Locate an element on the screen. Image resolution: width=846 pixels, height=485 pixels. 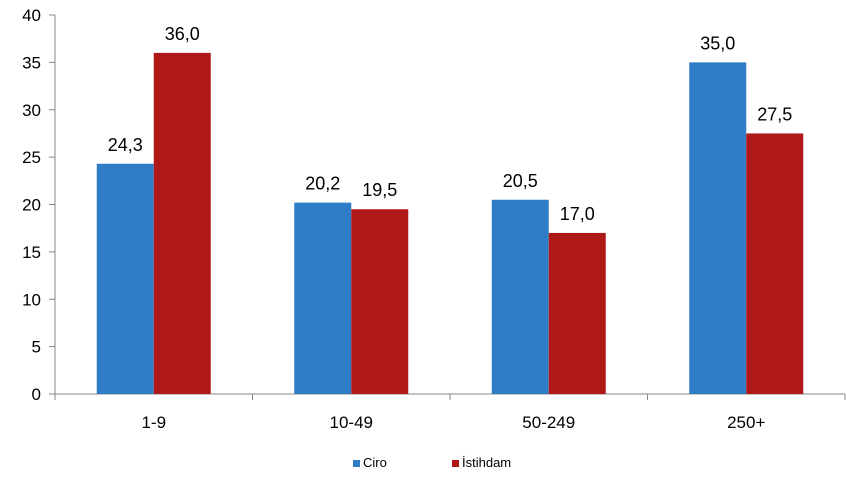
y-tick-label: 15 is located at coordinates (31, 252).